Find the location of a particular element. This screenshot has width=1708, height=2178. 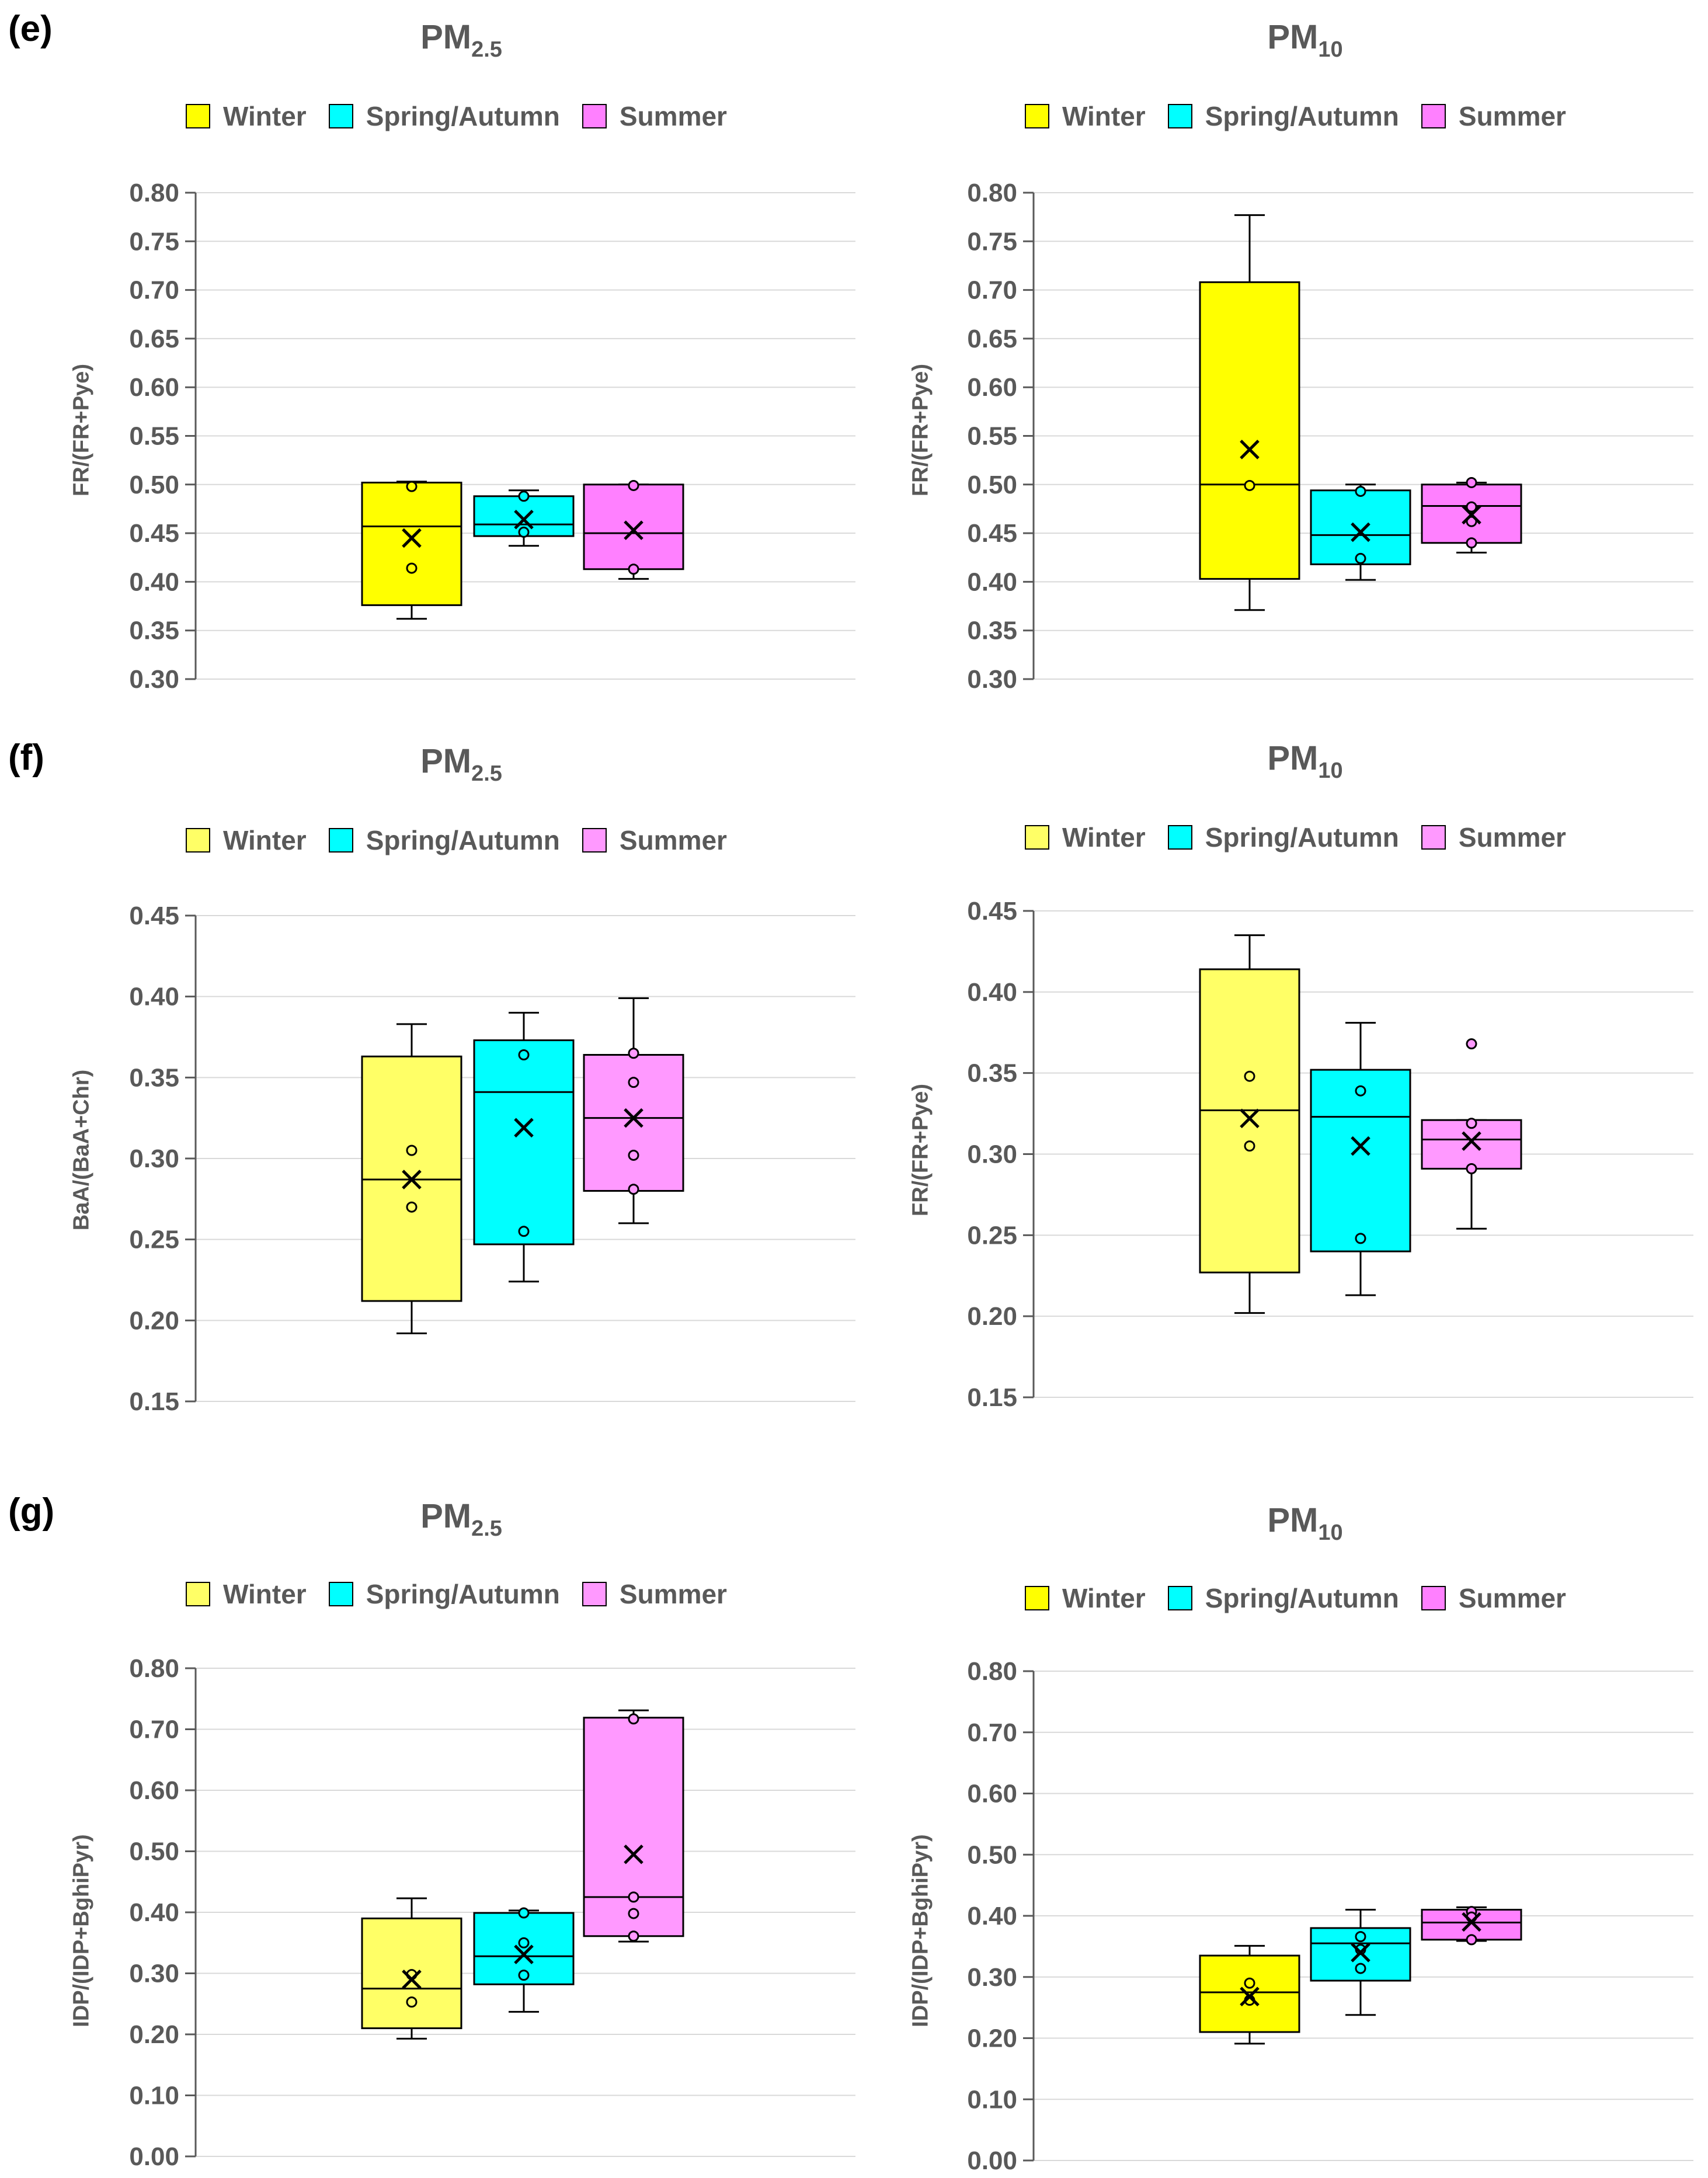

plot-title-e-pm10: PM10 is located at coordinates (1305, 40).